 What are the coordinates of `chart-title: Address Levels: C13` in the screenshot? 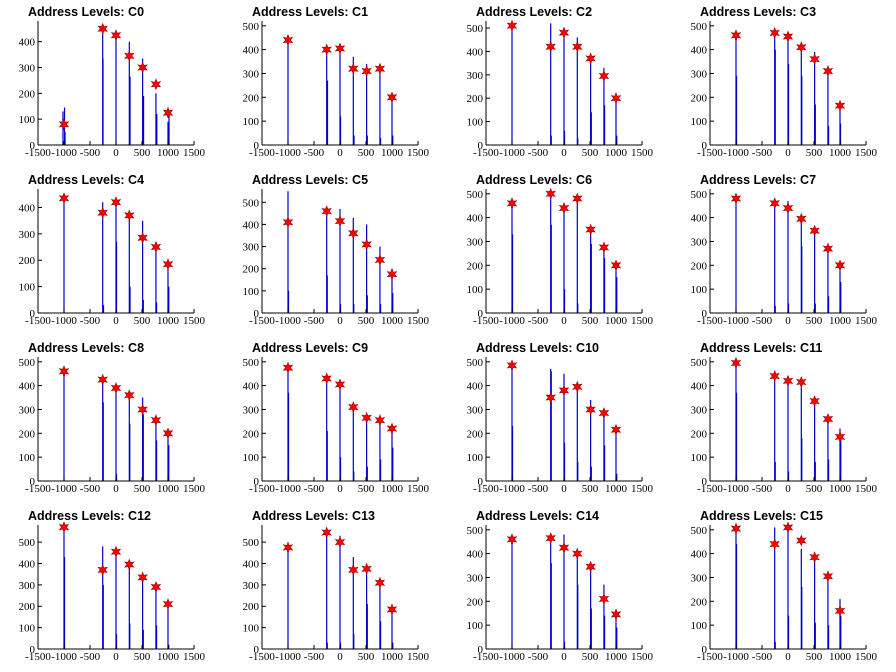 It's located at (313, 516).